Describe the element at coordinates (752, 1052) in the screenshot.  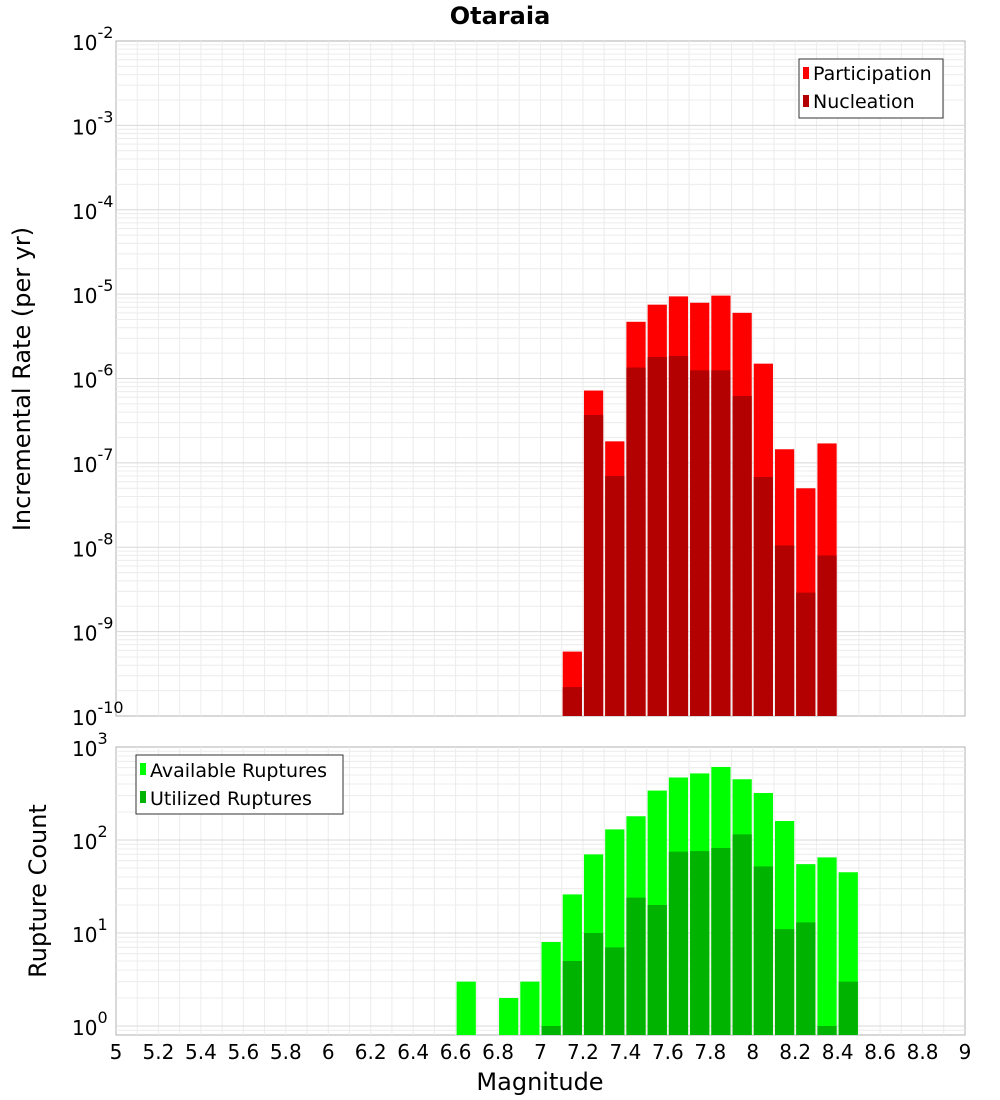
I see `x-tick-label: 8` at that location.